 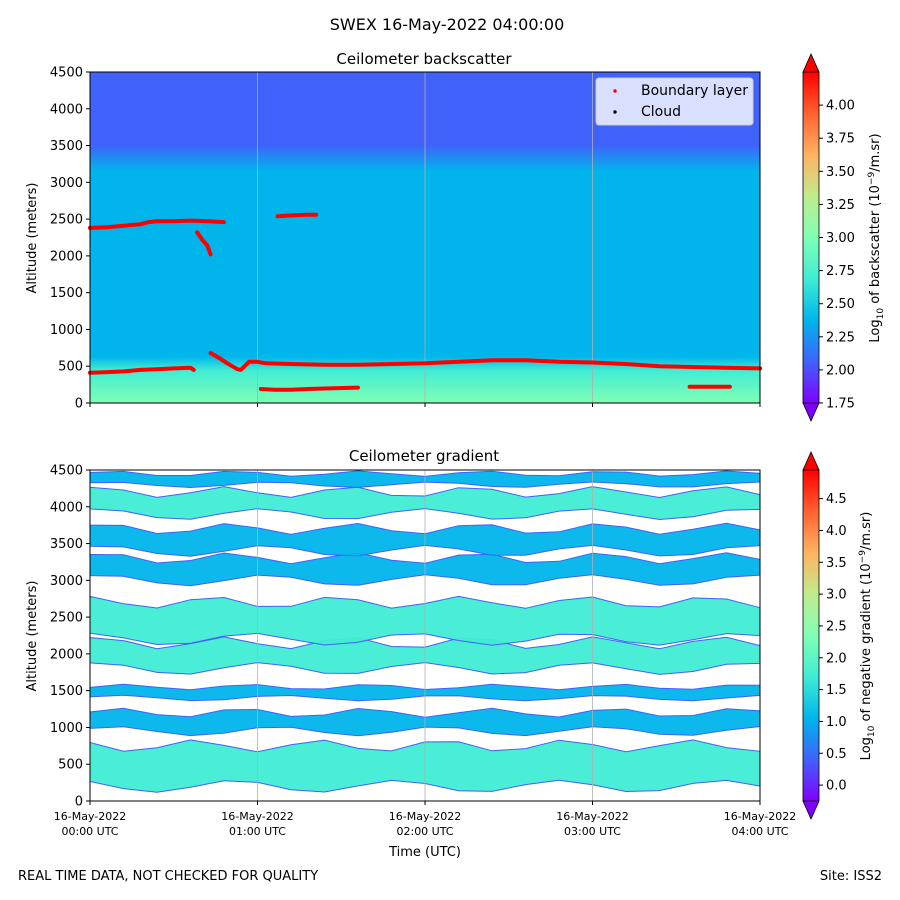 I want to click on backscatter-title: Ceilometer backscatter, so click(x=424, y=59).